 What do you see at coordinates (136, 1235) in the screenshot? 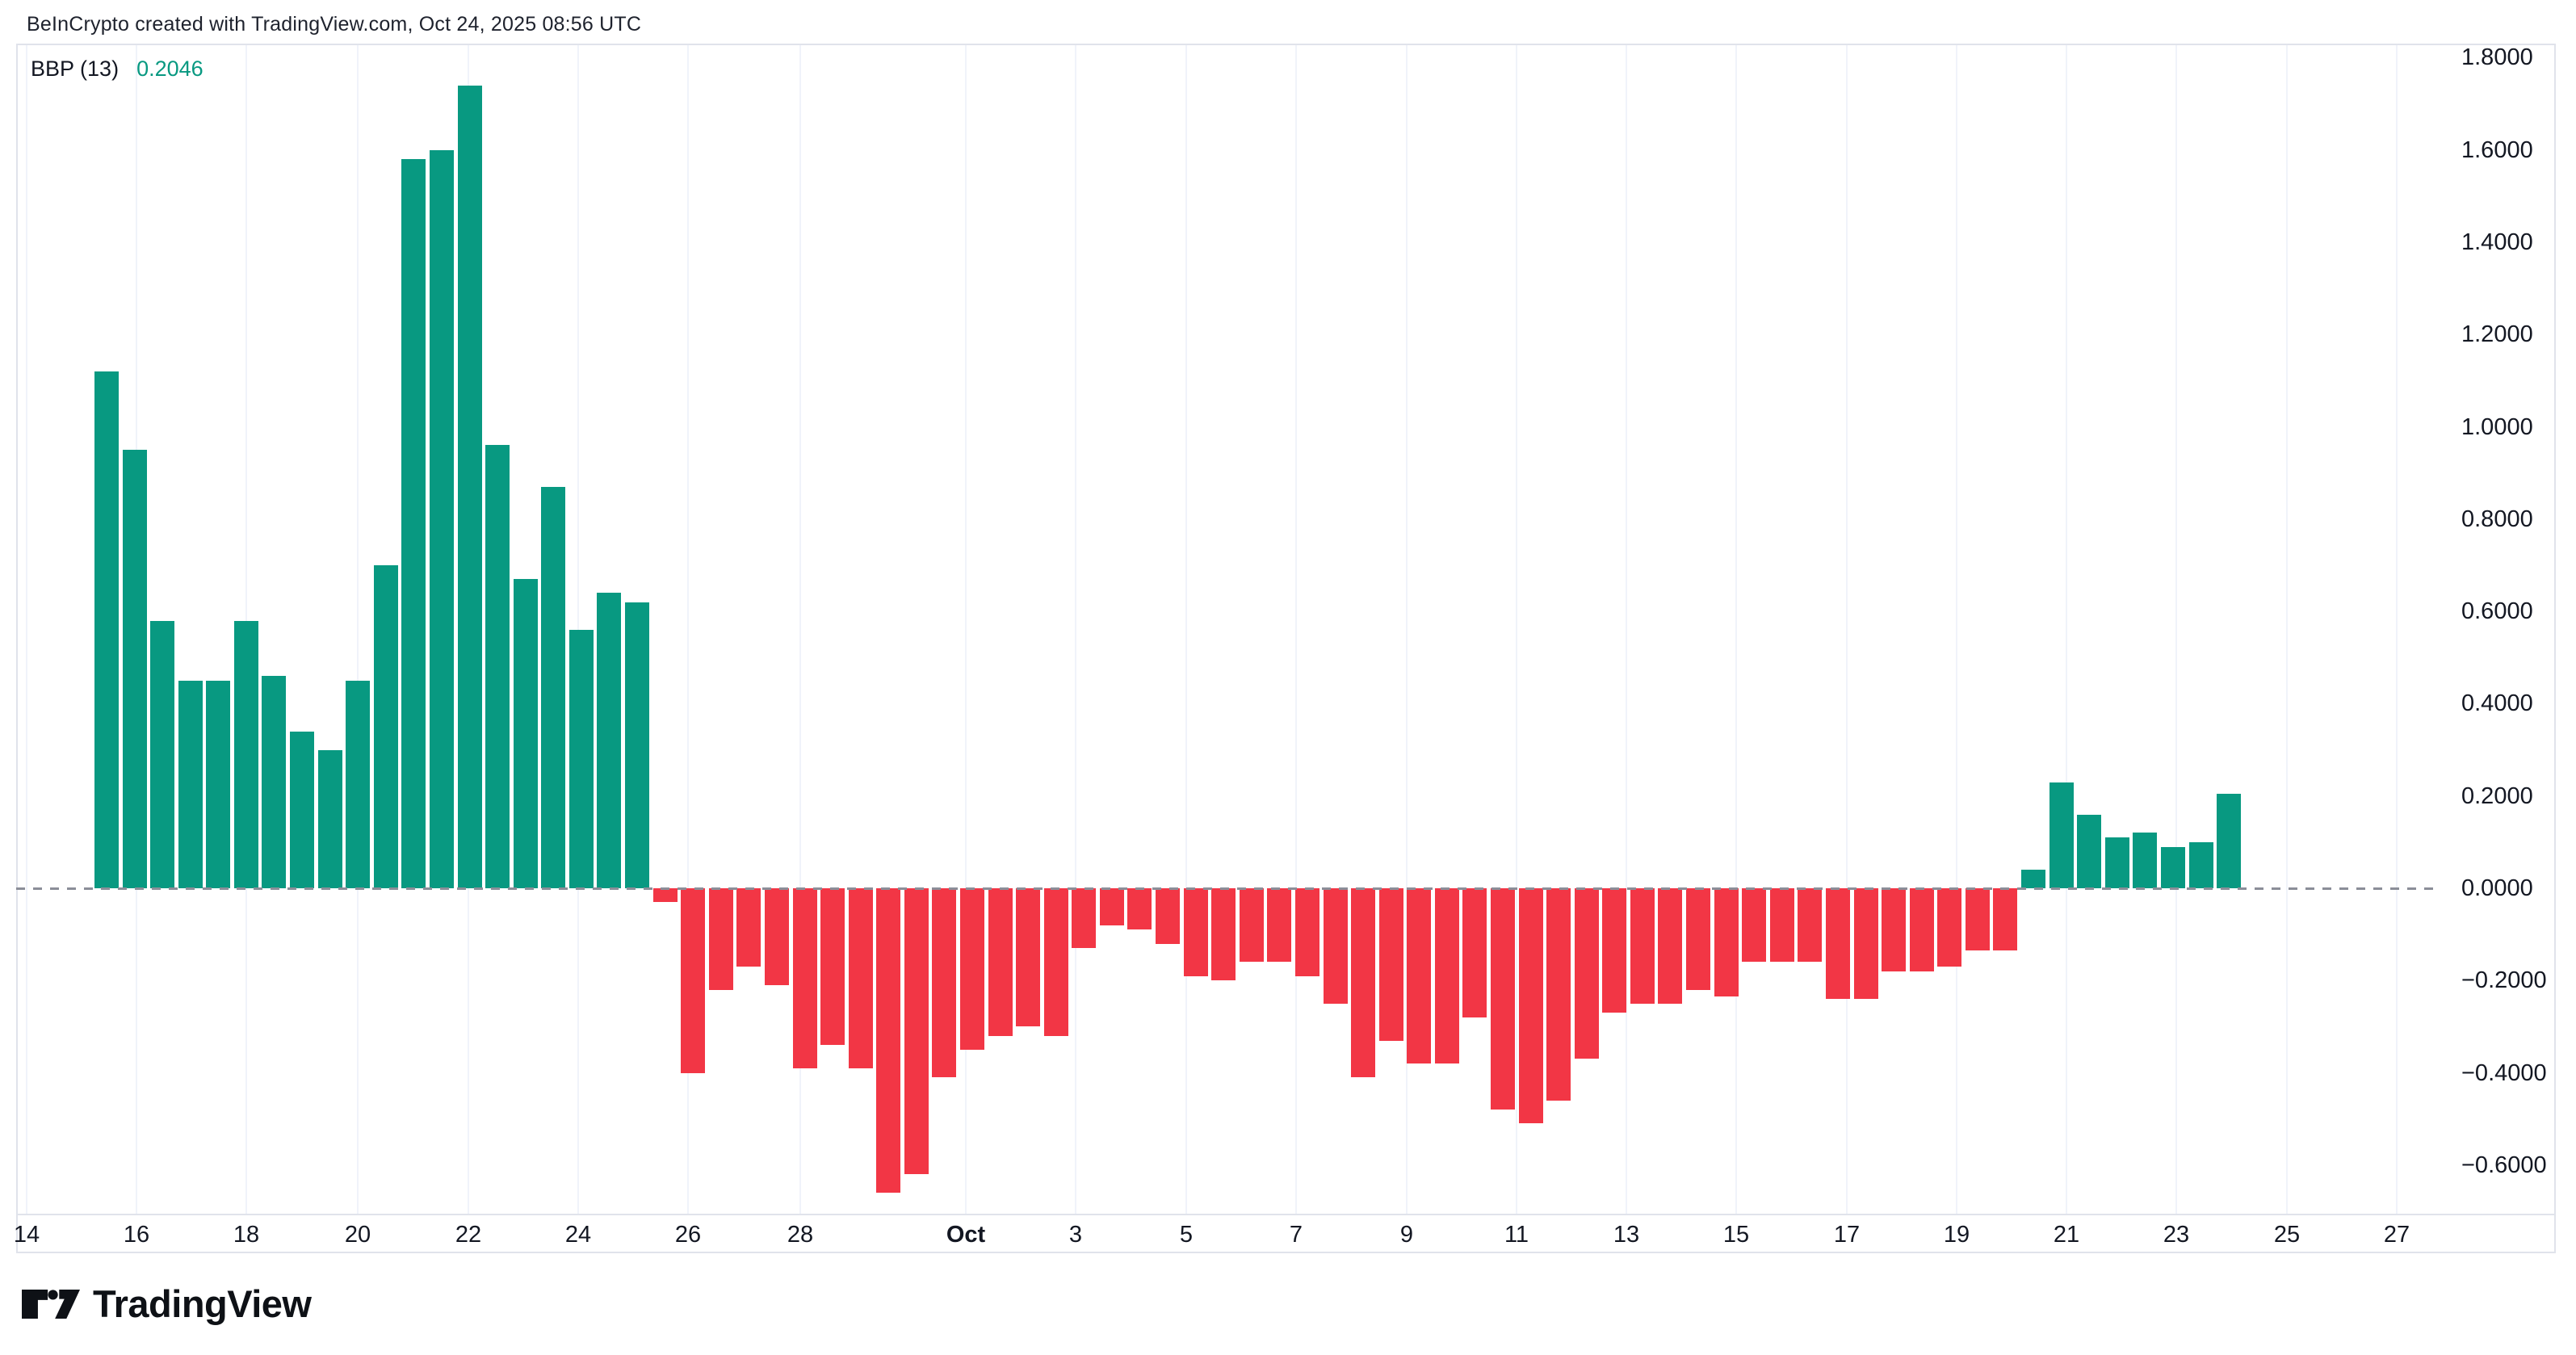
I see `time-axis-label: 16` at bounding box center [136, 1235].